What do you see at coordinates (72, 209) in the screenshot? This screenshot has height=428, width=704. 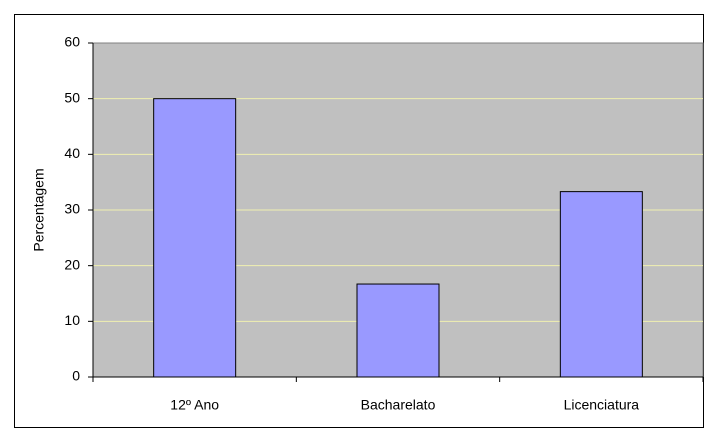 I see `y-tick-label: 30` at bounding box center [72, 209].